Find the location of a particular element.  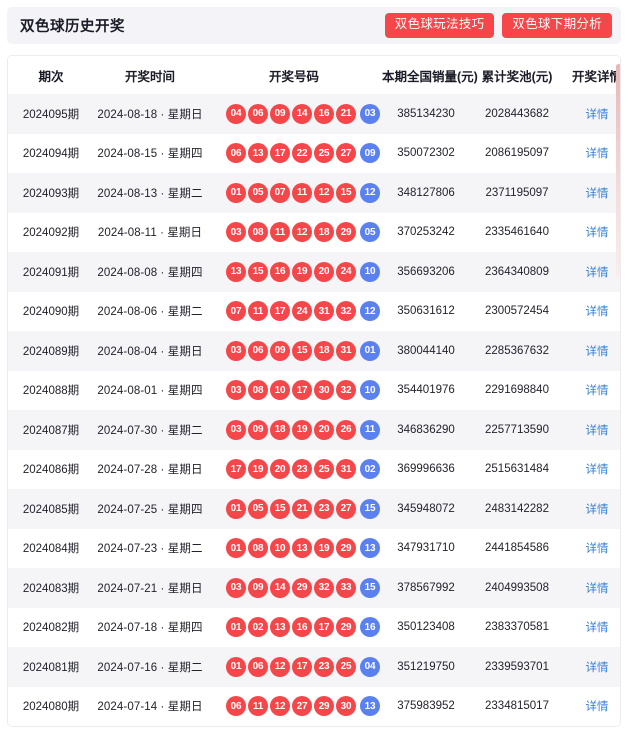

red-ball: 04 is located at coordinates (236, 113).